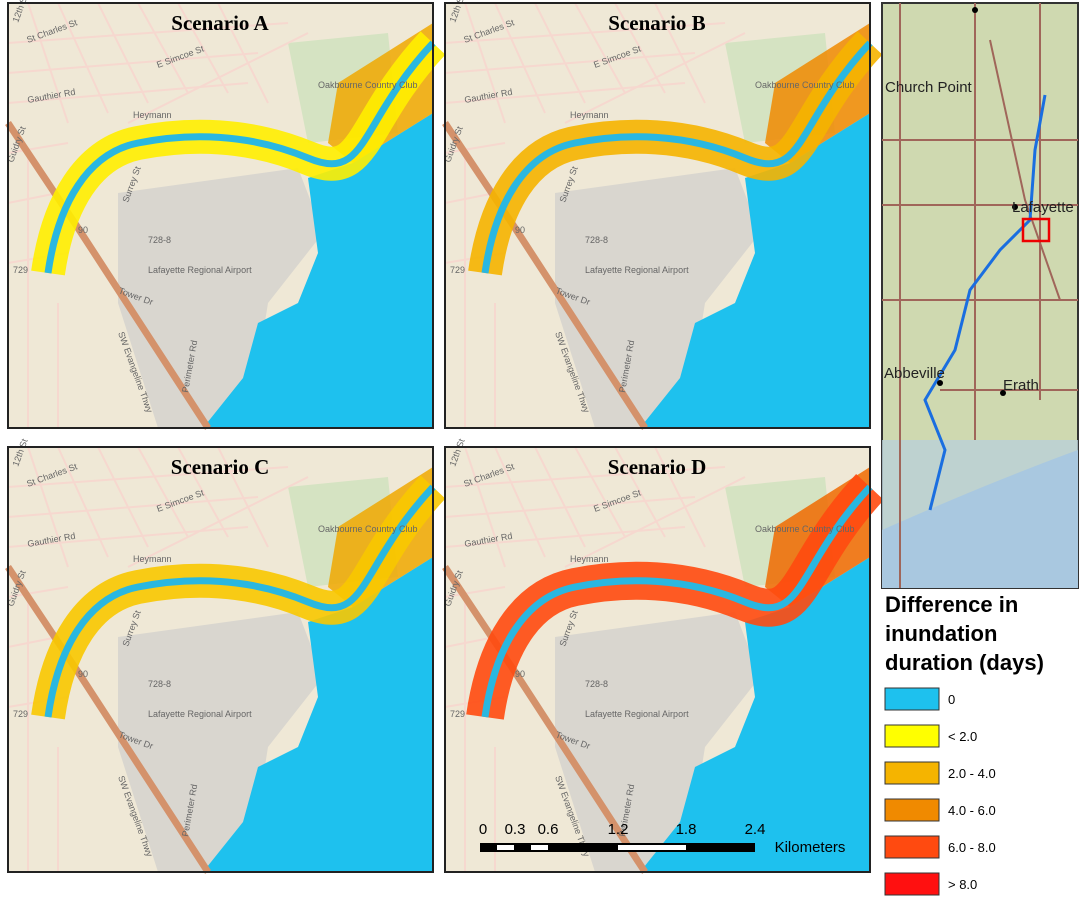  I want to click on legend-label: > 8.0, so click(962, 884).